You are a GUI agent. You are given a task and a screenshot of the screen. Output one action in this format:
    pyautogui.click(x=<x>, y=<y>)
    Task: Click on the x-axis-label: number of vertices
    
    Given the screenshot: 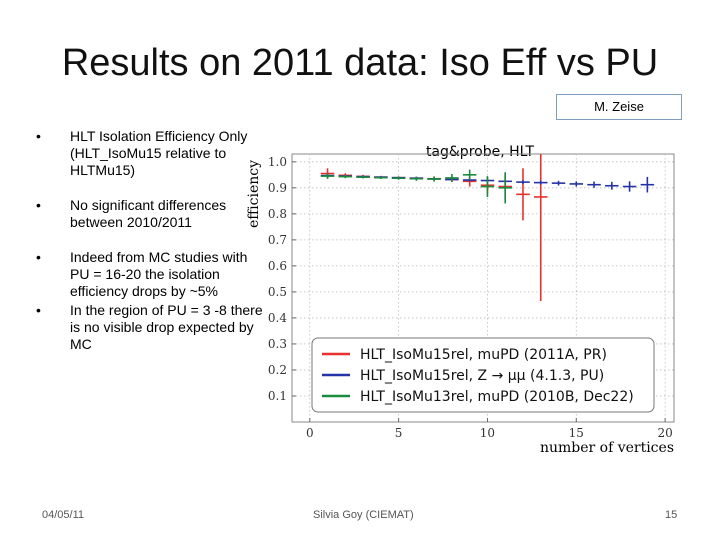 What is the action you would take?
    pyautogui.click(x=607, y=448)
    